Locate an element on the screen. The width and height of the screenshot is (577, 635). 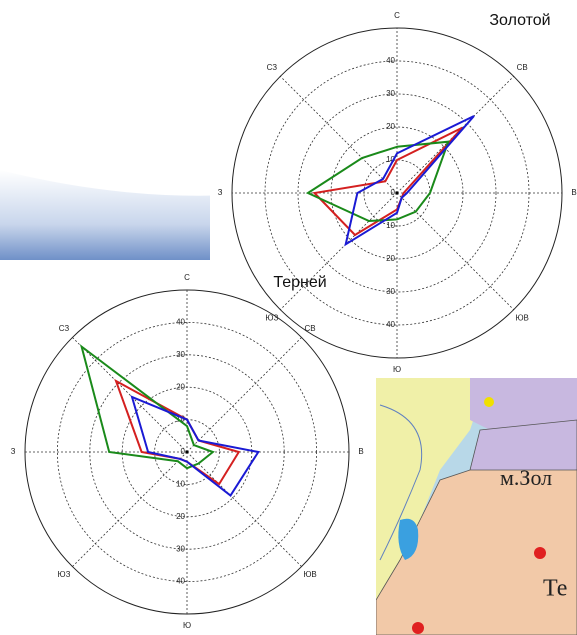
map-land is located at coordinates (428, 506).